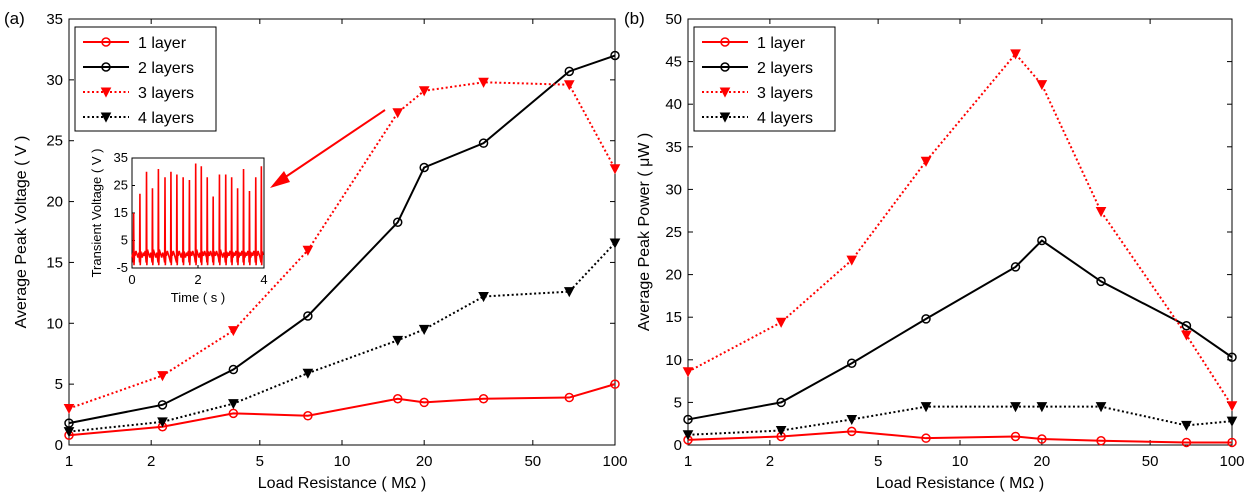 Image resolution: width=1253 pixels, height=496 pixels. Describe the element at coordinates (1042, 461) in the screenshot. I see `x-tick-label: 20` at that location.